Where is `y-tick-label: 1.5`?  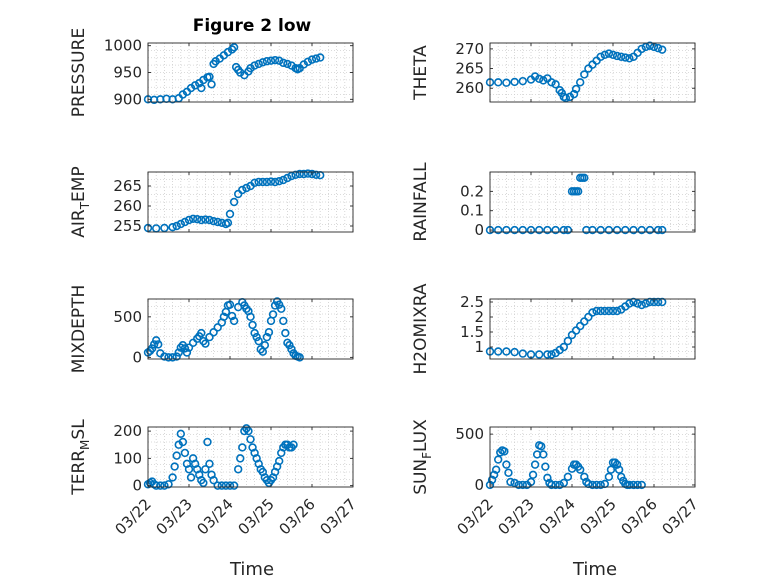 y-tick-label: 1.5 is located at coordinates (472, 332).